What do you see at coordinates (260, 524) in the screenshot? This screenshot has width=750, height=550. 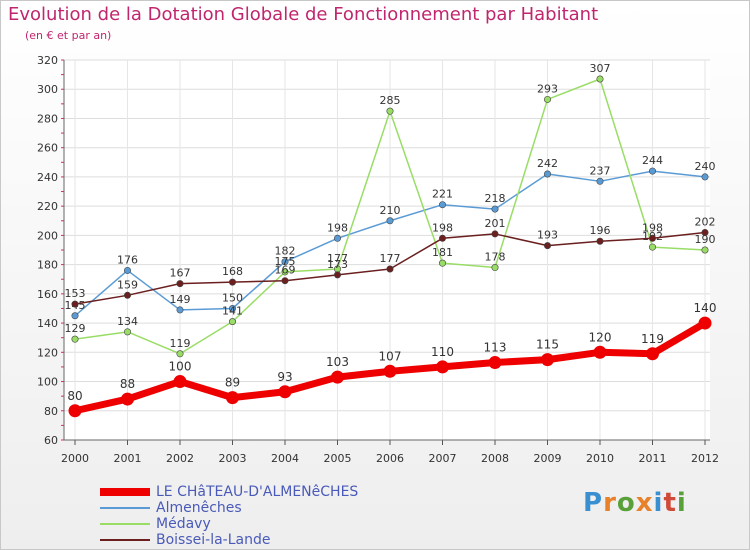 I see `legend-item: Médavy` at bounding box center [260, 524].